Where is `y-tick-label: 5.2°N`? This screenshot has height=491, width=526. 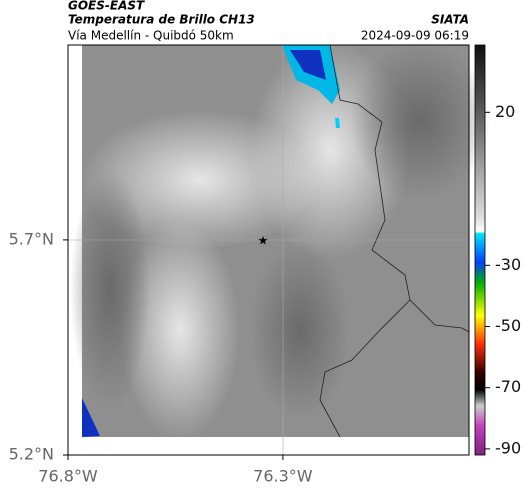
y-tick-label: 5.2°N is located at coordinates (31, 454).